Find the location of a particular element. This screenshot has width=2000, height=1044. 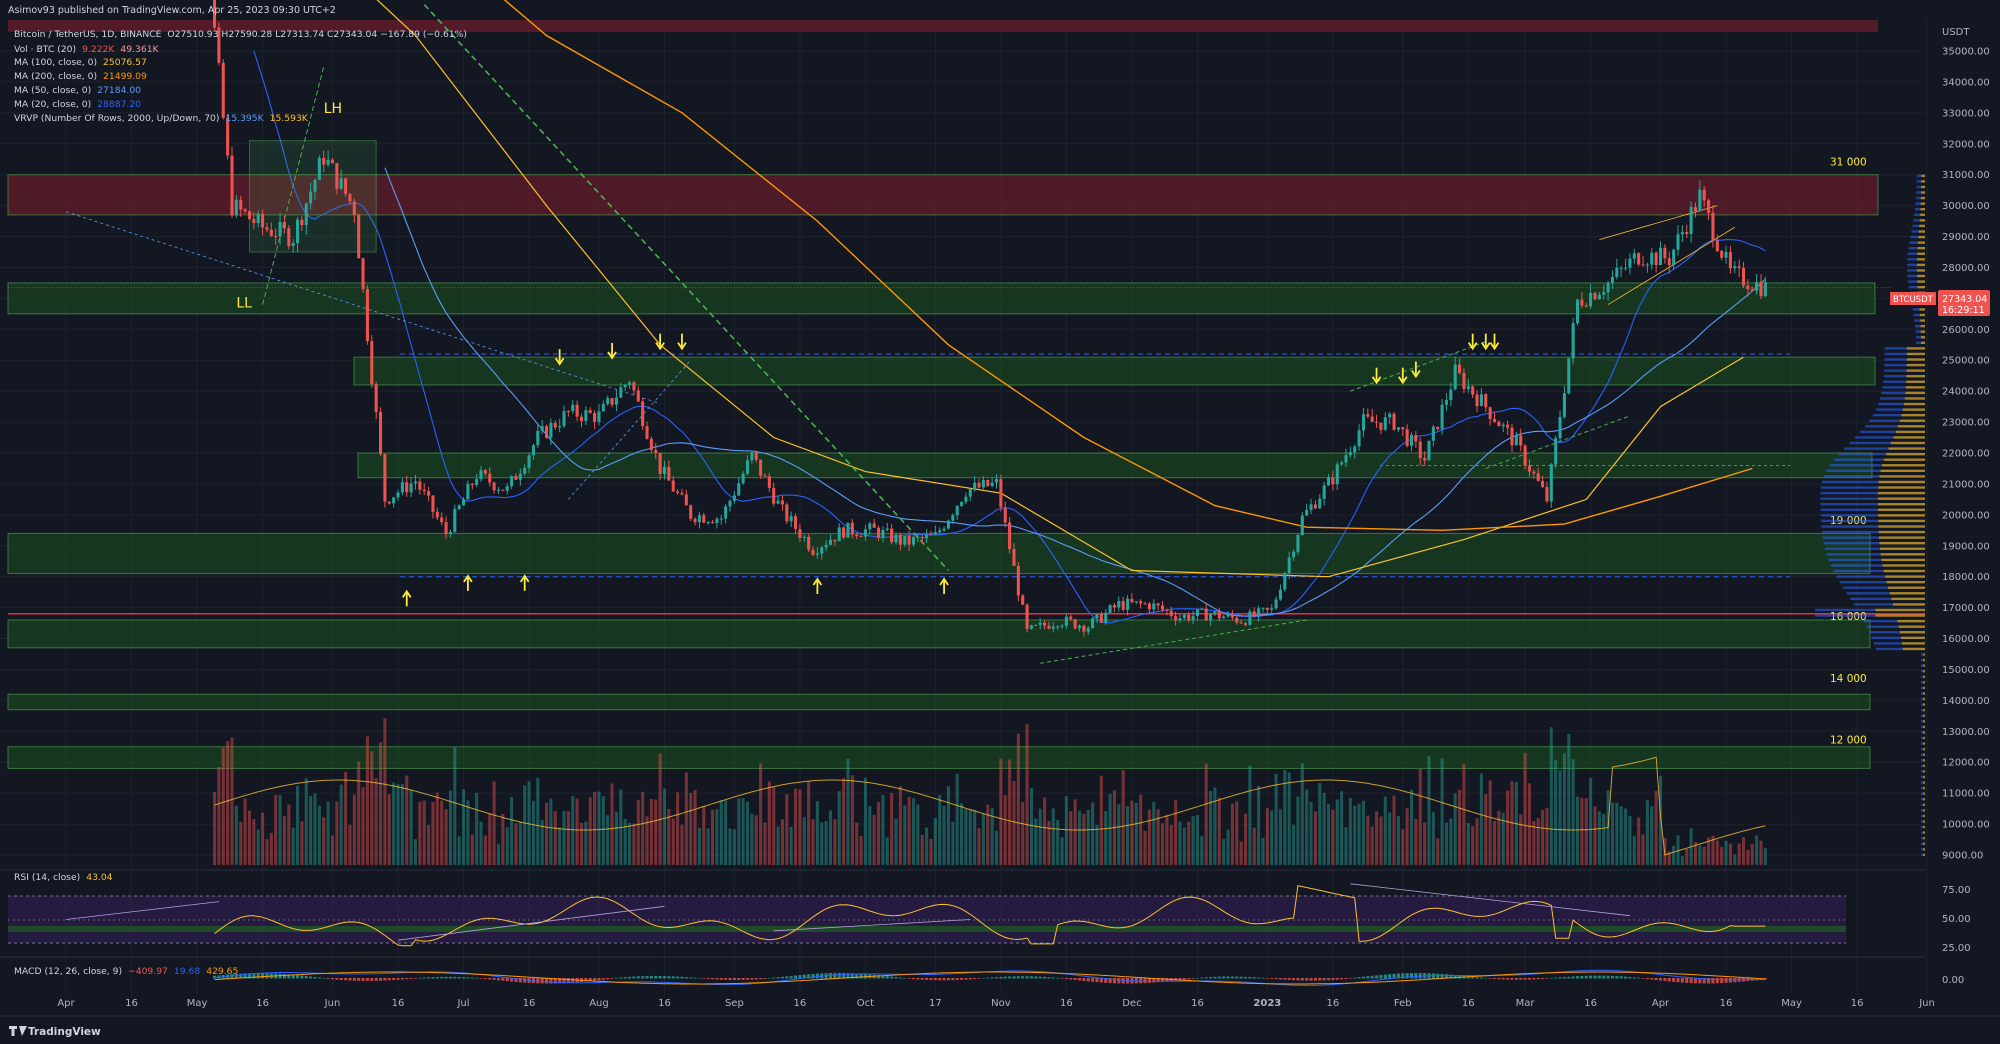

price-tick-label: 23000.00 is located at coordinates (1966, 423).